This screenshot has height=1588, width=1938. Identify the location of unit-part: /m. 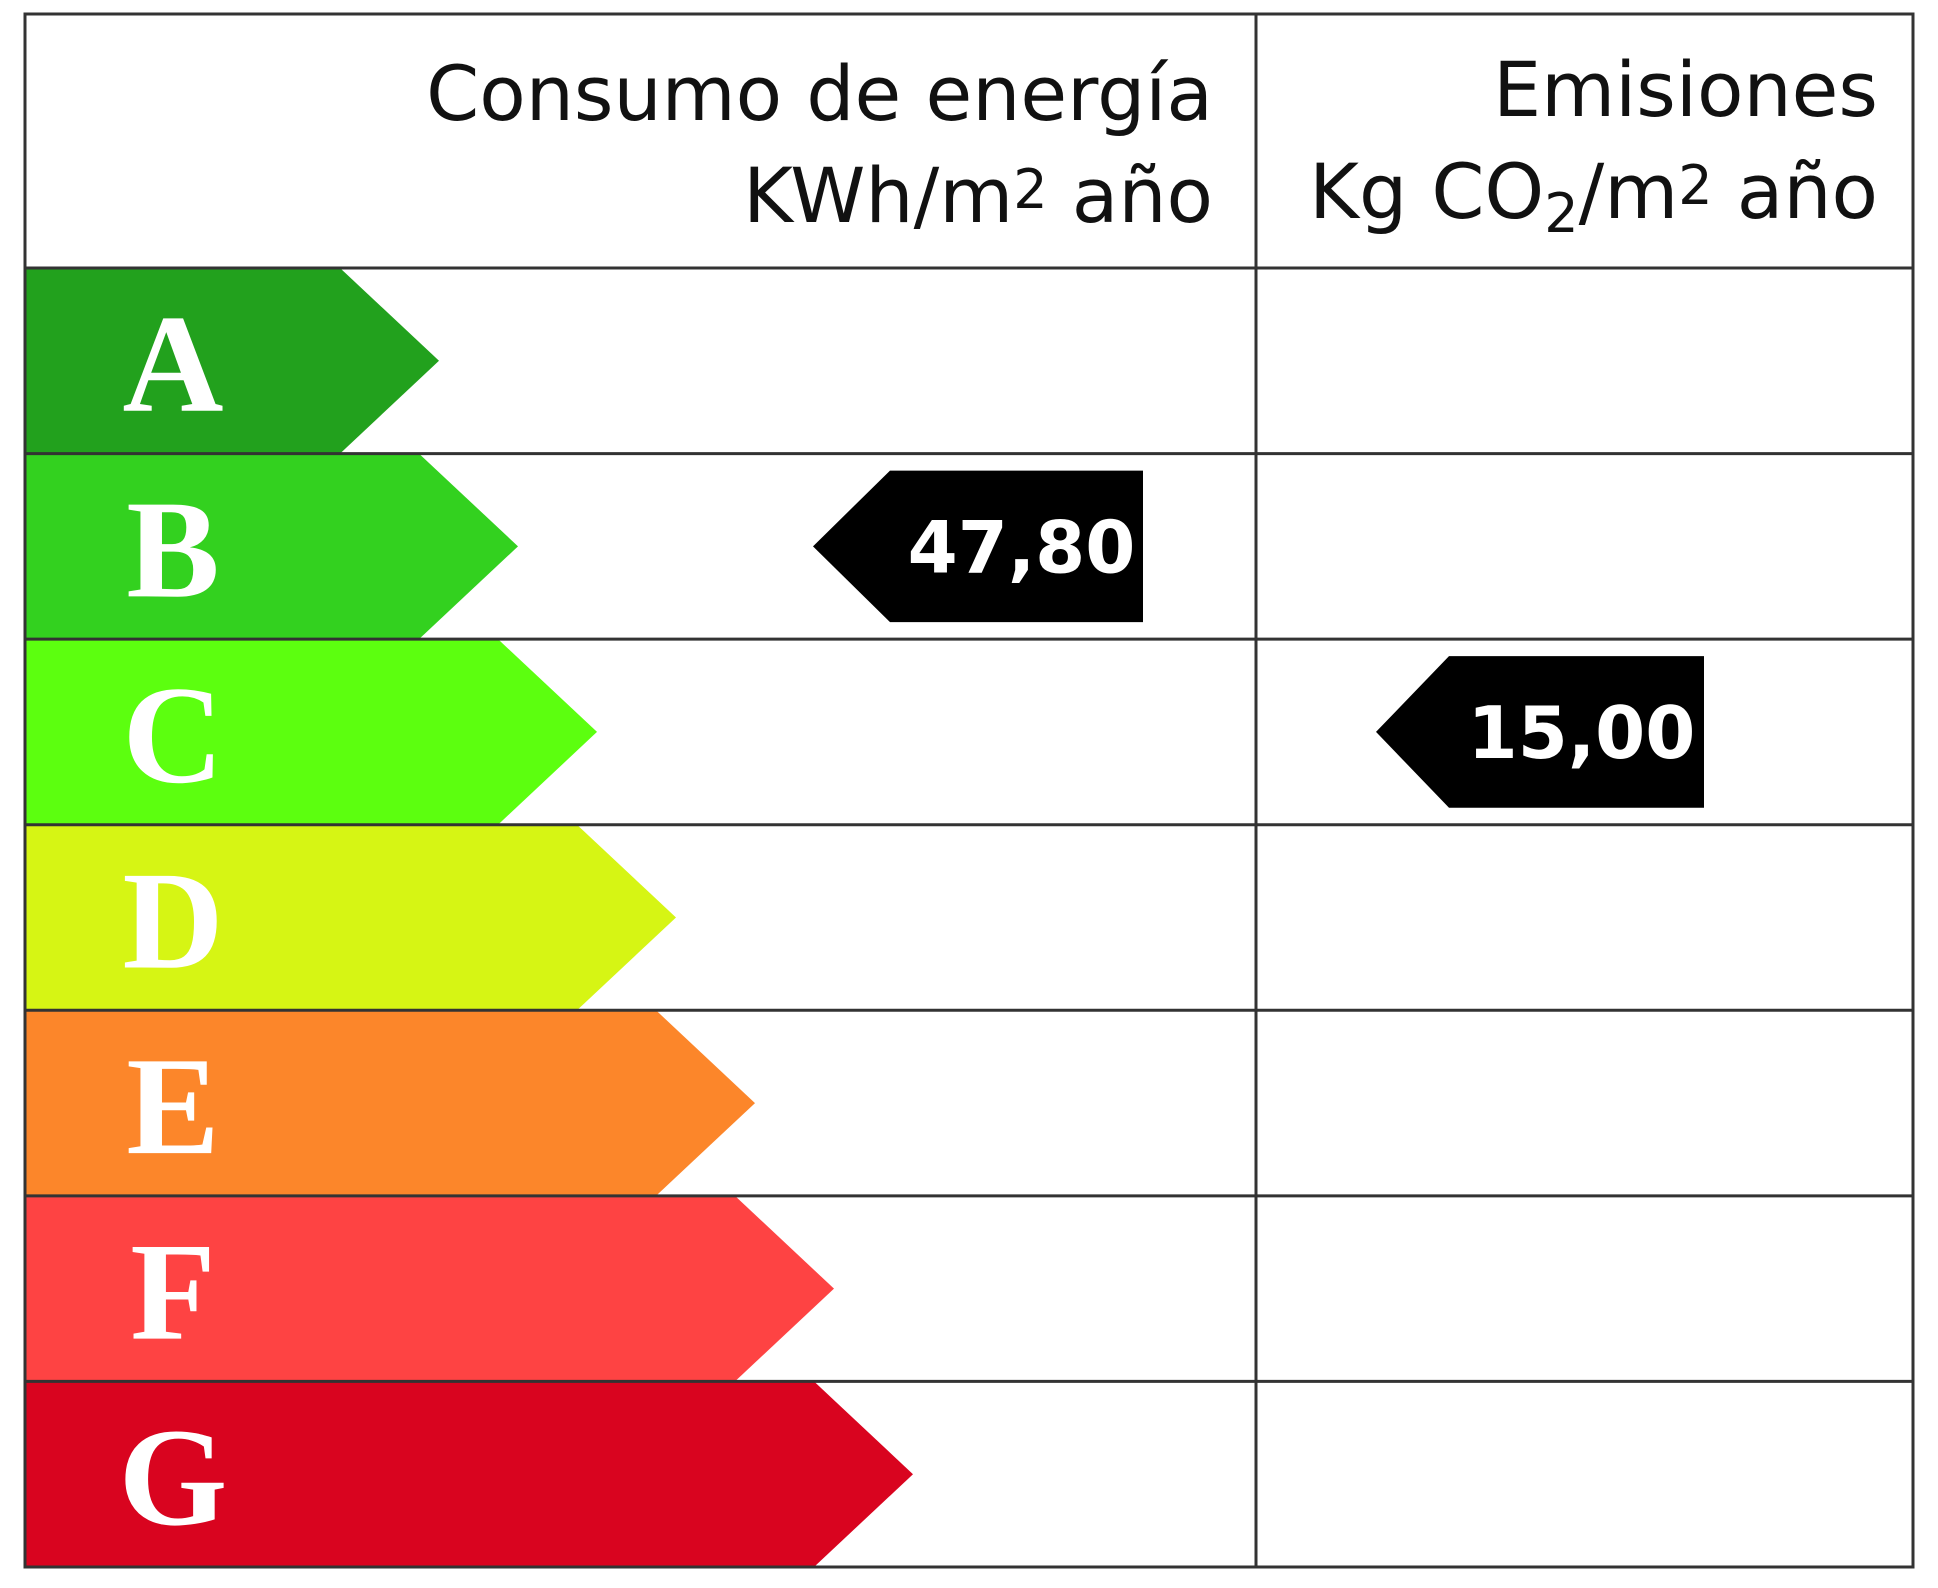
(1629, 191).